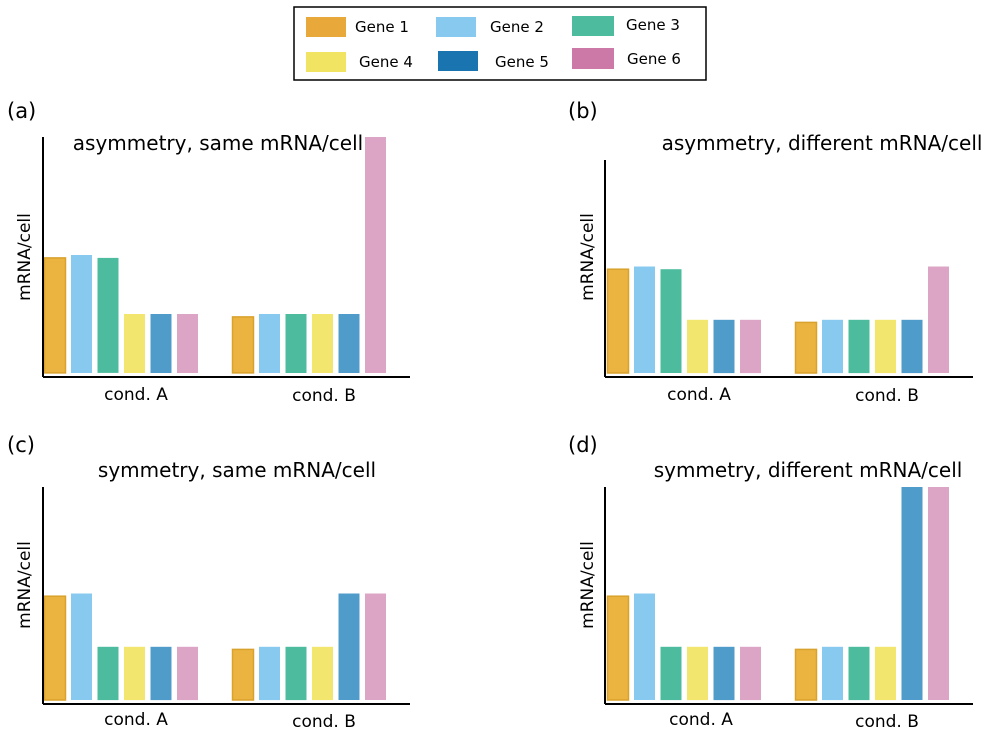  Describe the element at coordinates (517, 27) in the screenshot. I see `legend-label-gene-2: Gene 2` at that location.